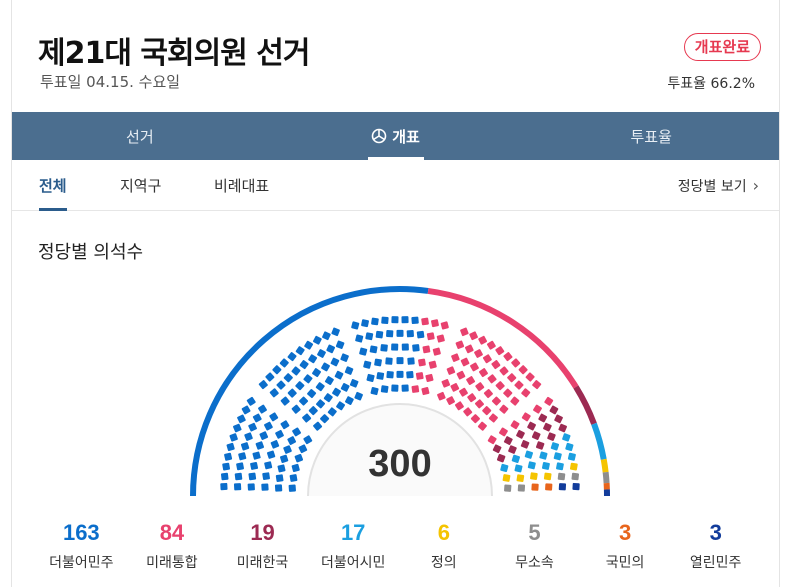 The height and width of the screenshot is (587, 792). What do you see at coordinates (534, 563) in the screenshot?
I see `legend-party-name: 무소속` at bounding box center [534, 563].